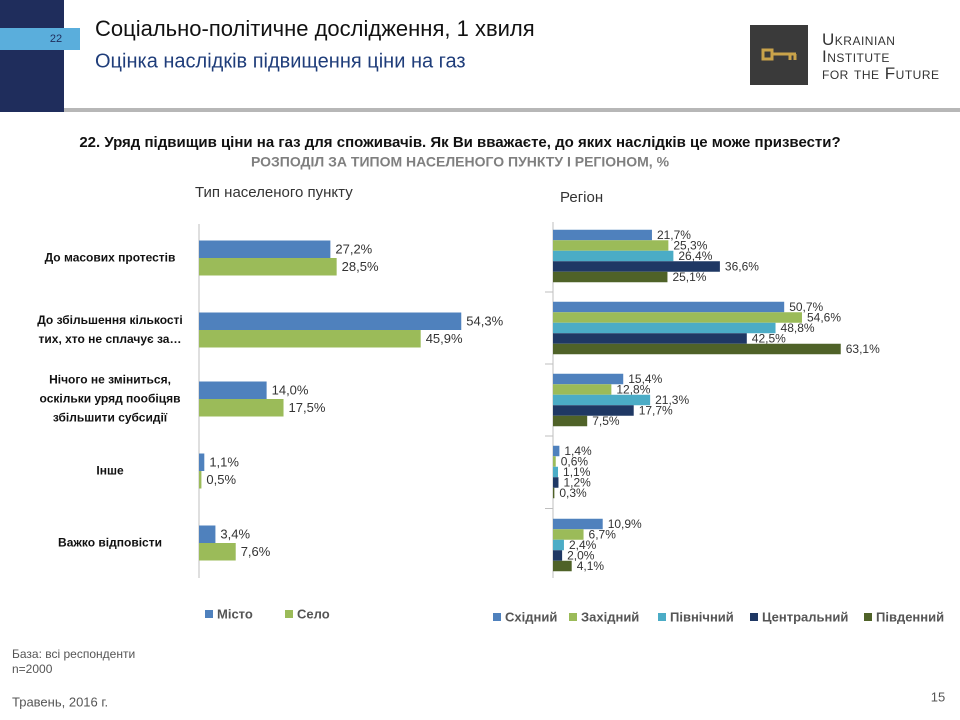  What do you see at coordinates (856, 56) in the screenshot?
I see `logo-text: Institute` at bounding box center [856, 56].